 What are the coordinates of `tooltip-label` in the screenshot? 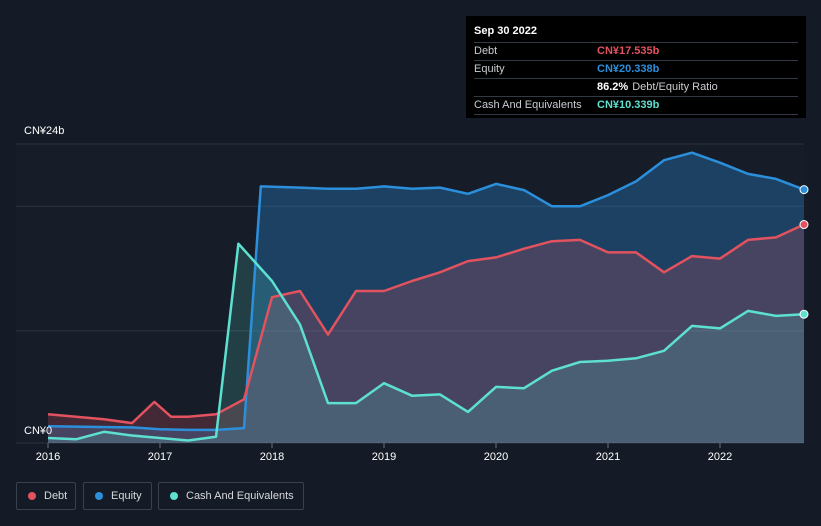 It's located at (535, 87).